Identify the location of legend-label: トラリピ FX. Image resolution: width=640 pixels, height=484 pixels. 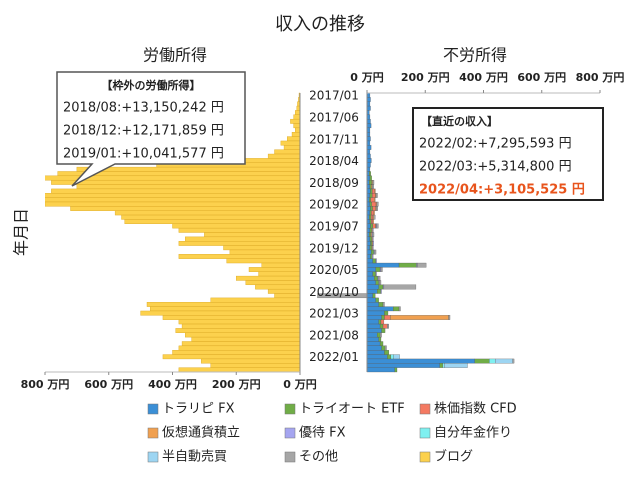
(198, 409).